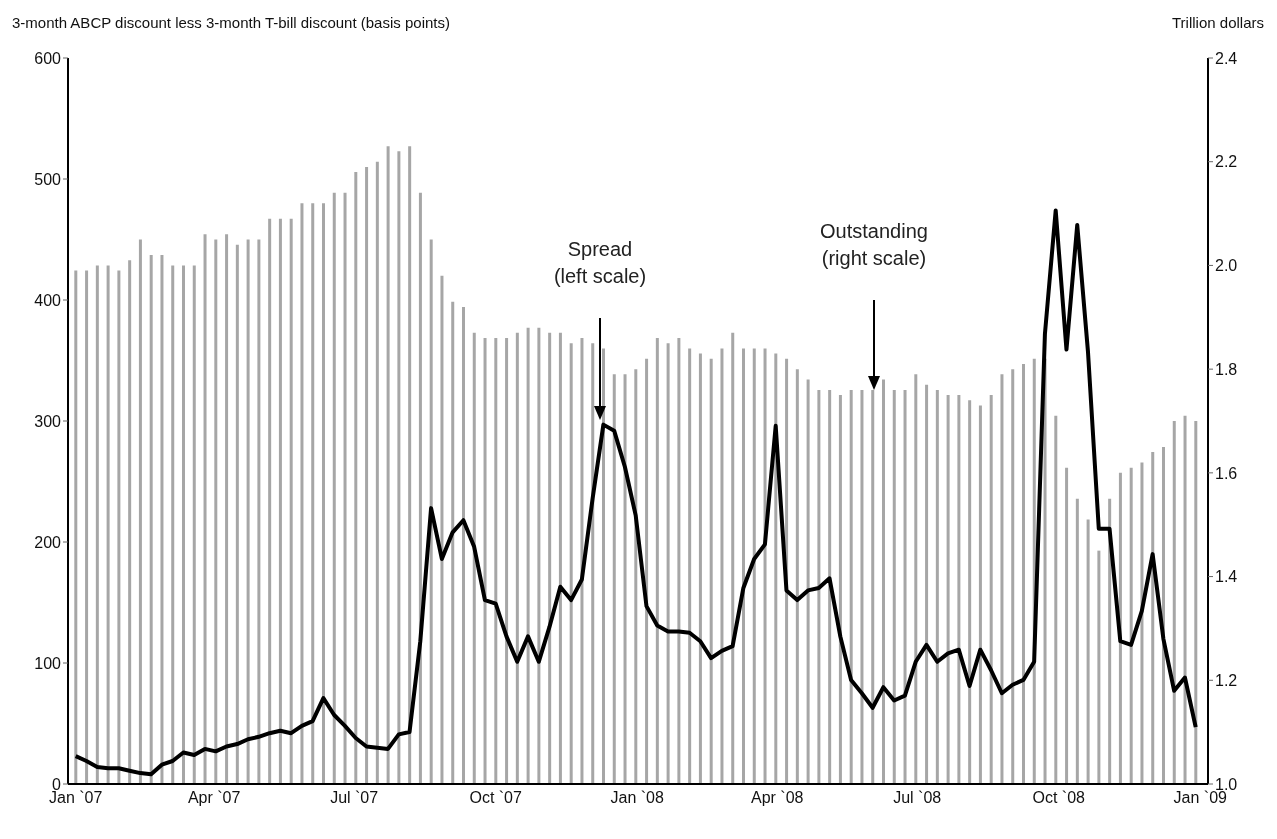  What do you see at coordinates (1226, 266) in the screenshot?
I see `y2-tick-label: 2.0` at bounding box center [1226, 266].